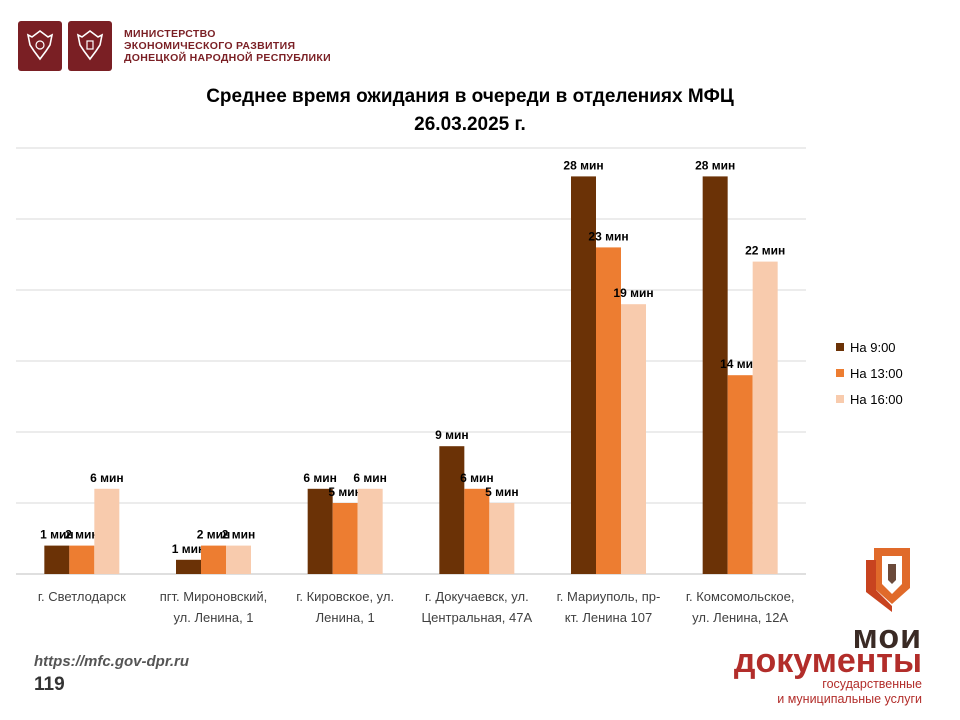  I want to click on legend-label-1: На 13:00, so click(876, 373).